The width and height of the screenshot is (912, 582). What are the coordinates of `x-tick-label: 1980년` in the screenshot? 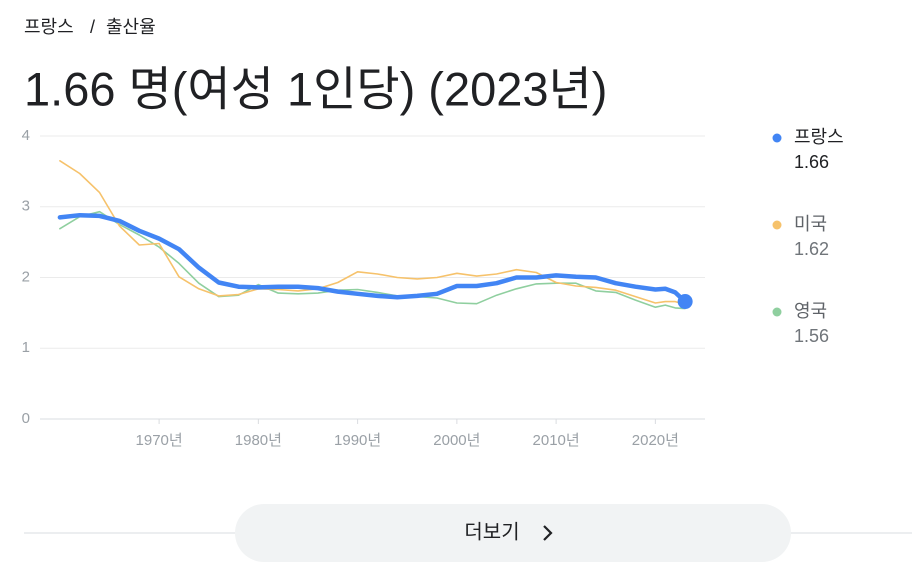 It's located at (258, 440).